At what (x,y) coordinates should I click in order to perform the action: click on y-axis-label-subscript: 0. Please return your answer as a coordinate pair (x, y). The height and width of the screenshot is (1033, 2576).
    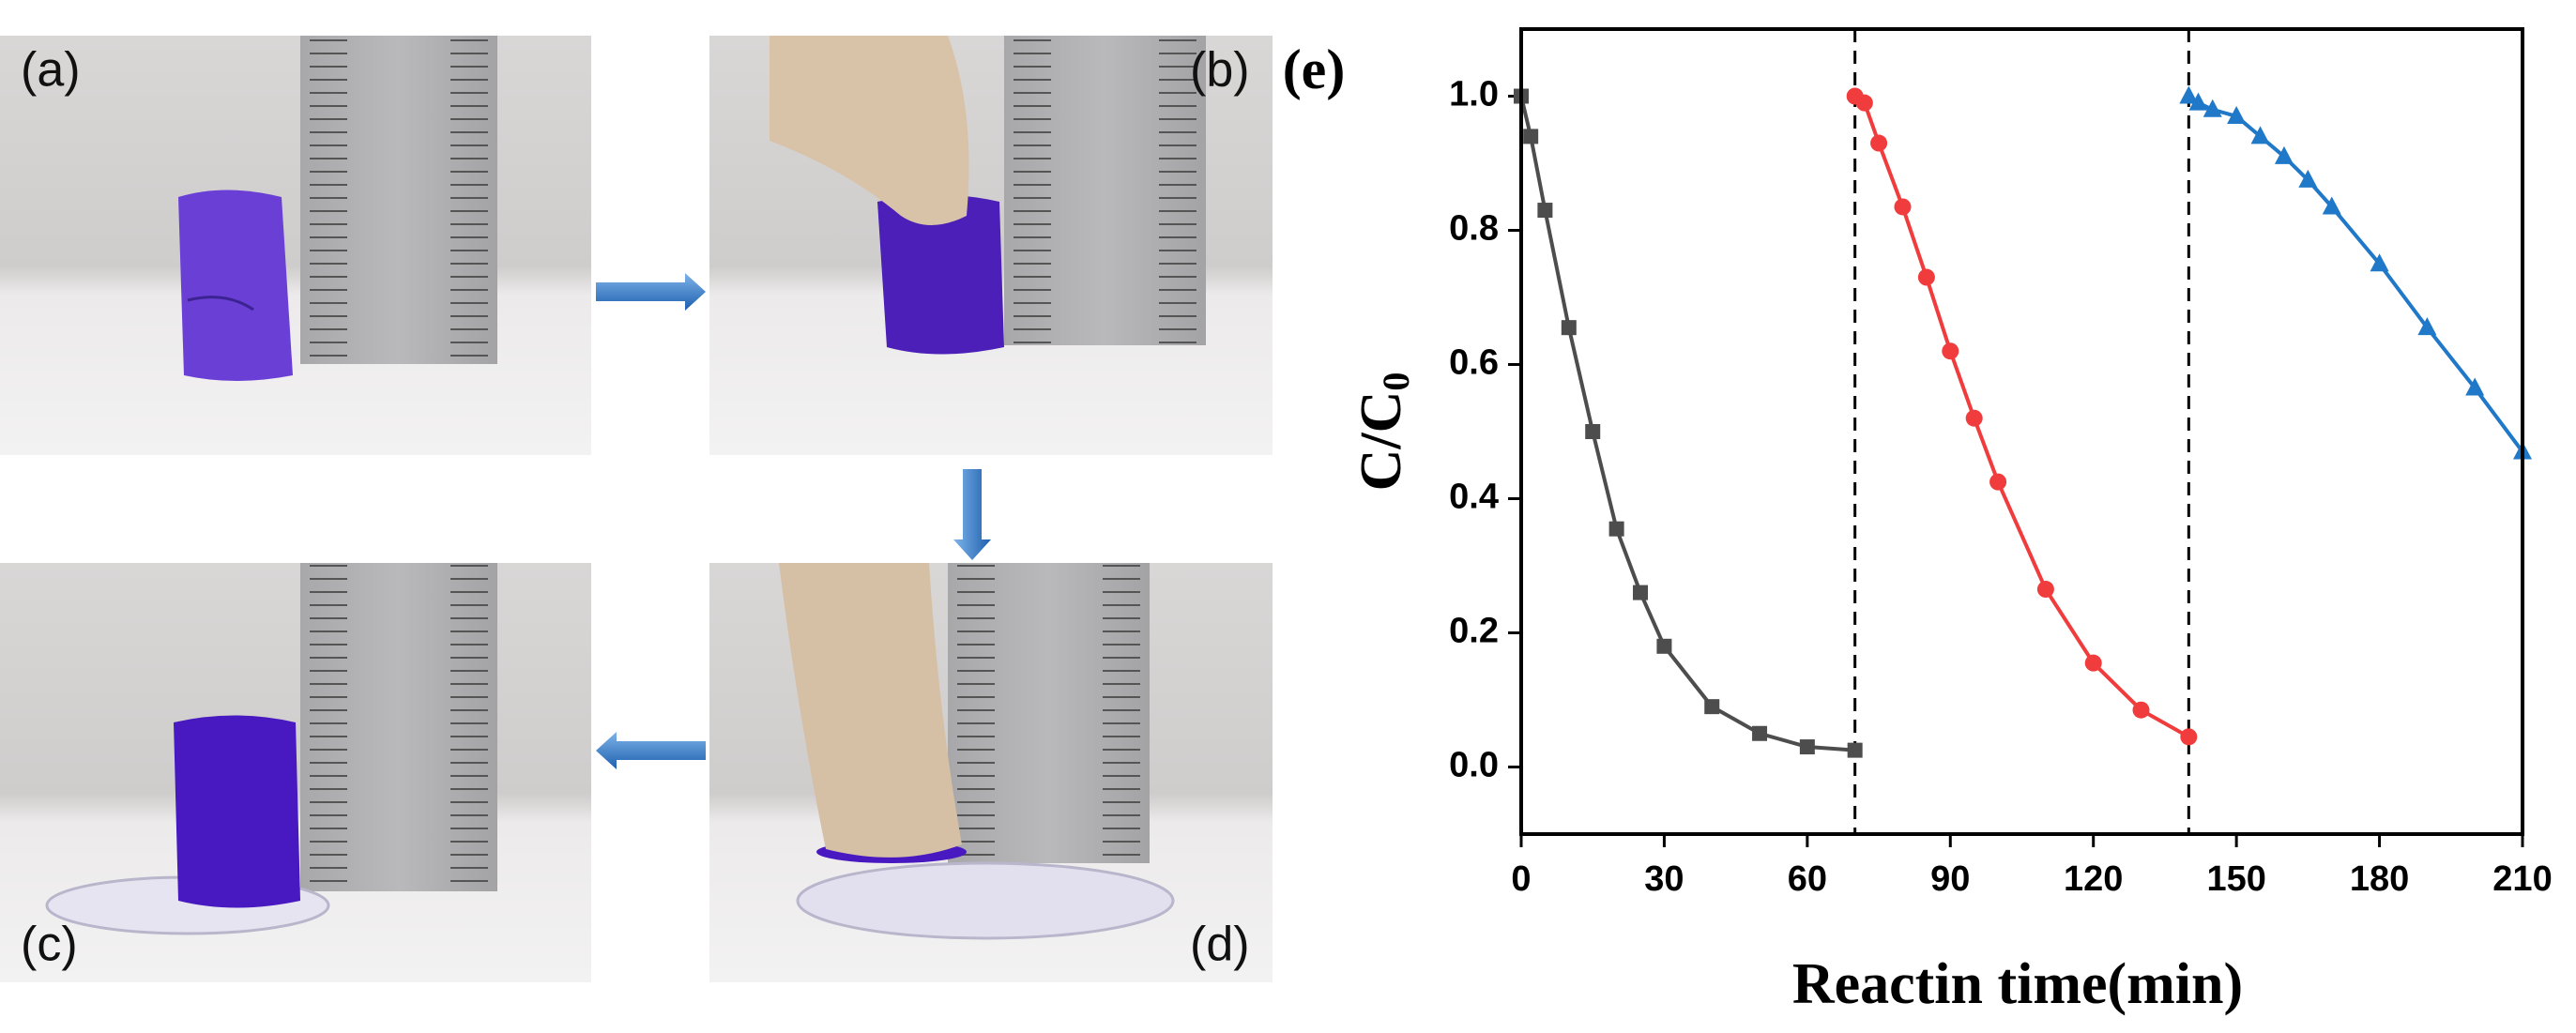
    Looking at the image, I should click on (1396, 381).